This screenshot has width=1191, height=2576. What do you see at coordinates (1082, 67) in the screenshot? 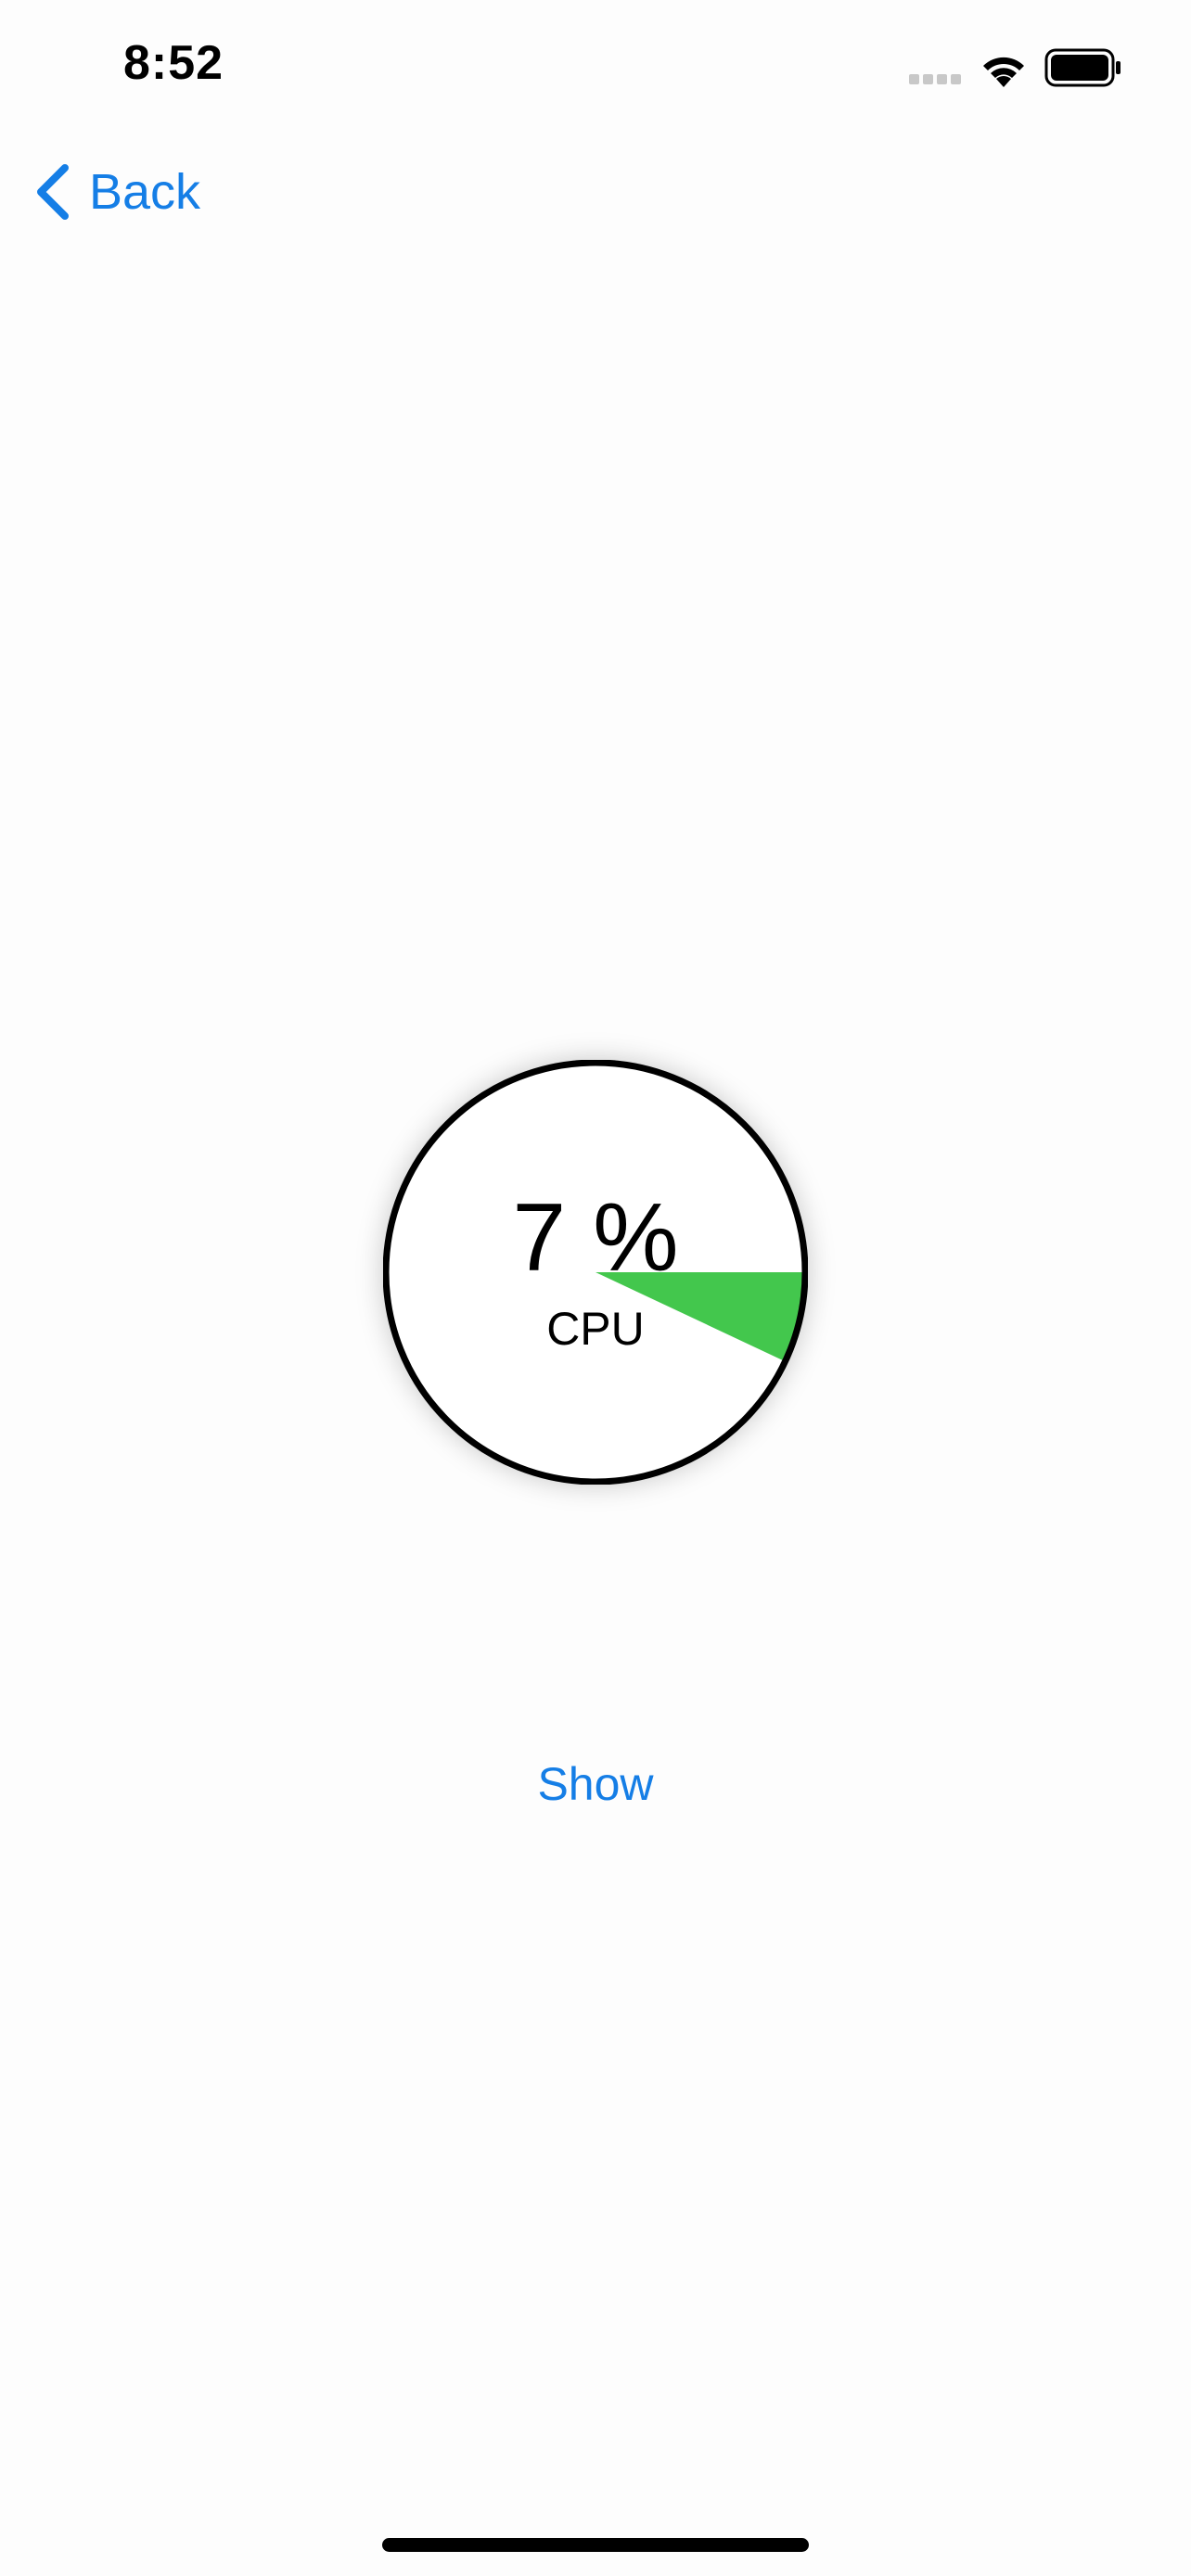
I see `battery-icon` at bounding box center [1082, 67].